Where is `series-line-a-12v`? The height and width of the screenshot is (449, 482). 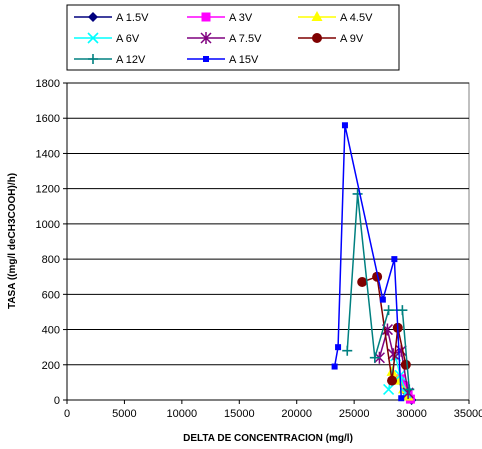
series-line-a-12v is located at coordinates (378, 291).